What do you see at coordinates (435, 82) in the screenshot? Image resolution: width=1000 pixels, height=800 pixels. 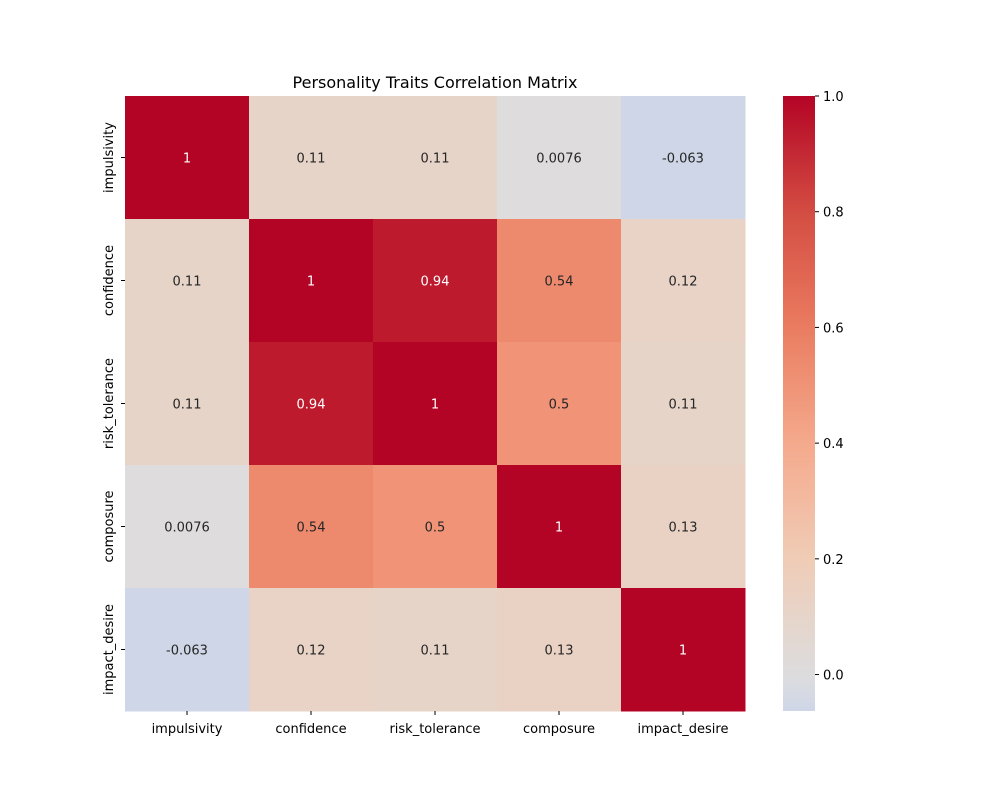 I see `chart-title: Personality Traits Correlation Matrix` at bounding box center [435, 82].